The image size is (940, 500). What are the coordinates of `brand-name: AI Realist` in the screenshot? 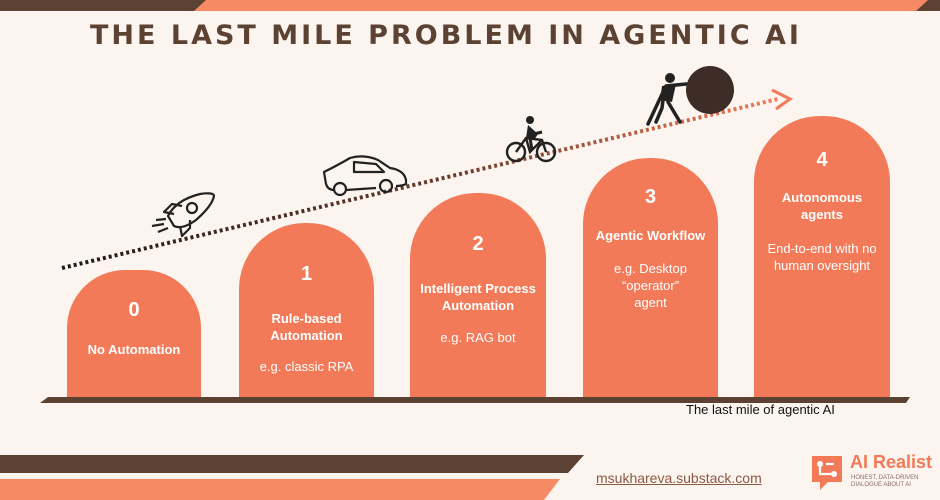 It's located at (891, 462).